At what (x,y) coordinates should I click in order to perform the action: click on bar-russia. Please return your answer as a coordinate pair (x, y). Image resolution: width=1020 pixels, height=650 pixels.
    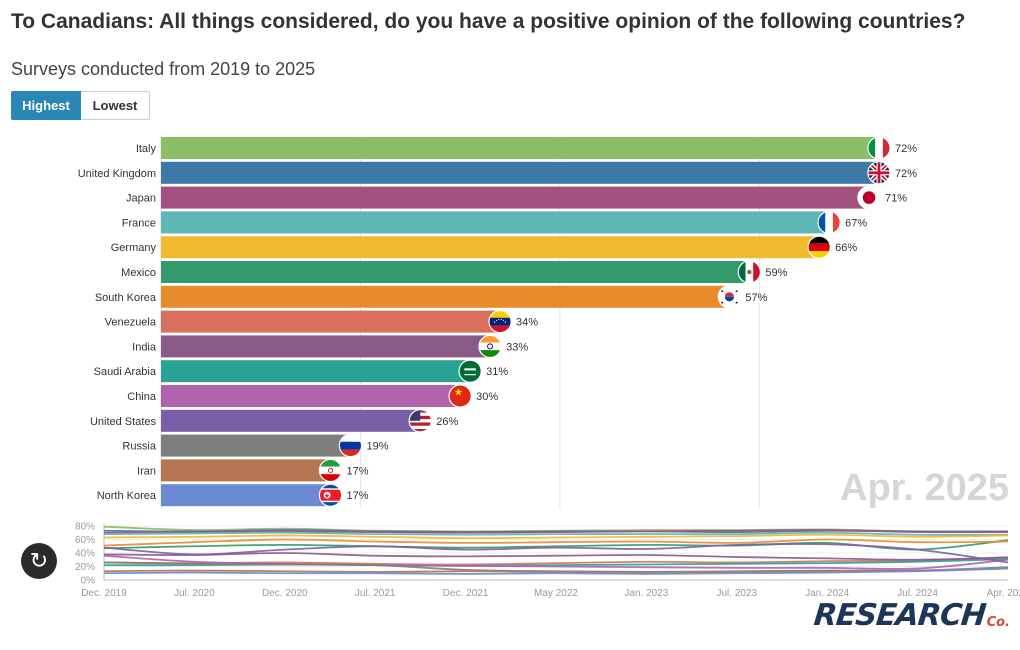
    Looking at the image, I should click on (256, 445).